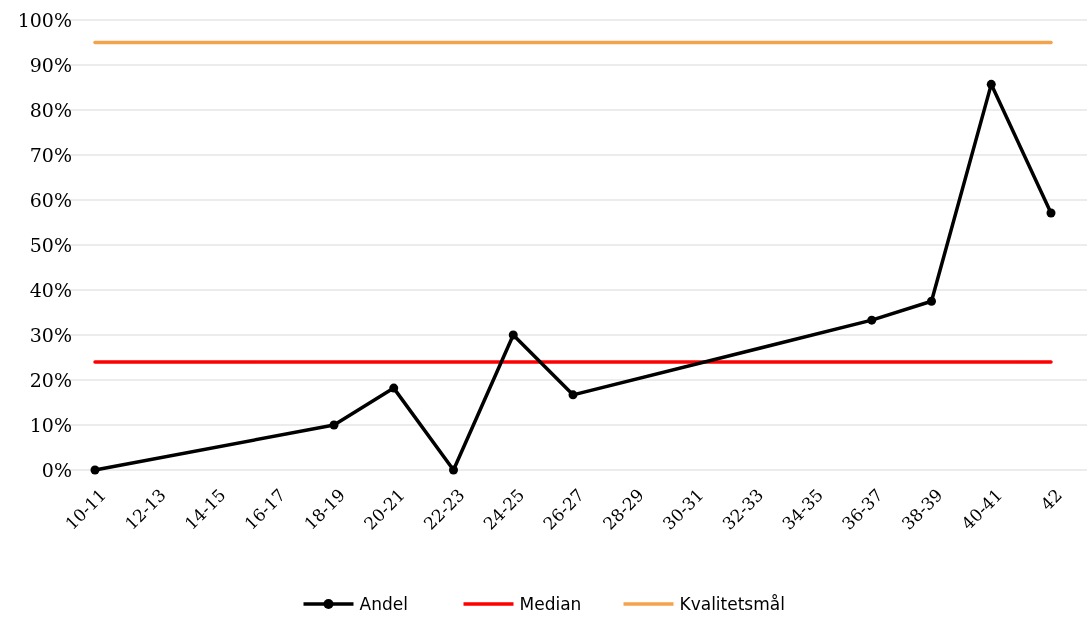  What do you see at coordinates (50, 154) in the screenshot?
I see `y-tick-label: 70%` at bounding box center [50, 154].